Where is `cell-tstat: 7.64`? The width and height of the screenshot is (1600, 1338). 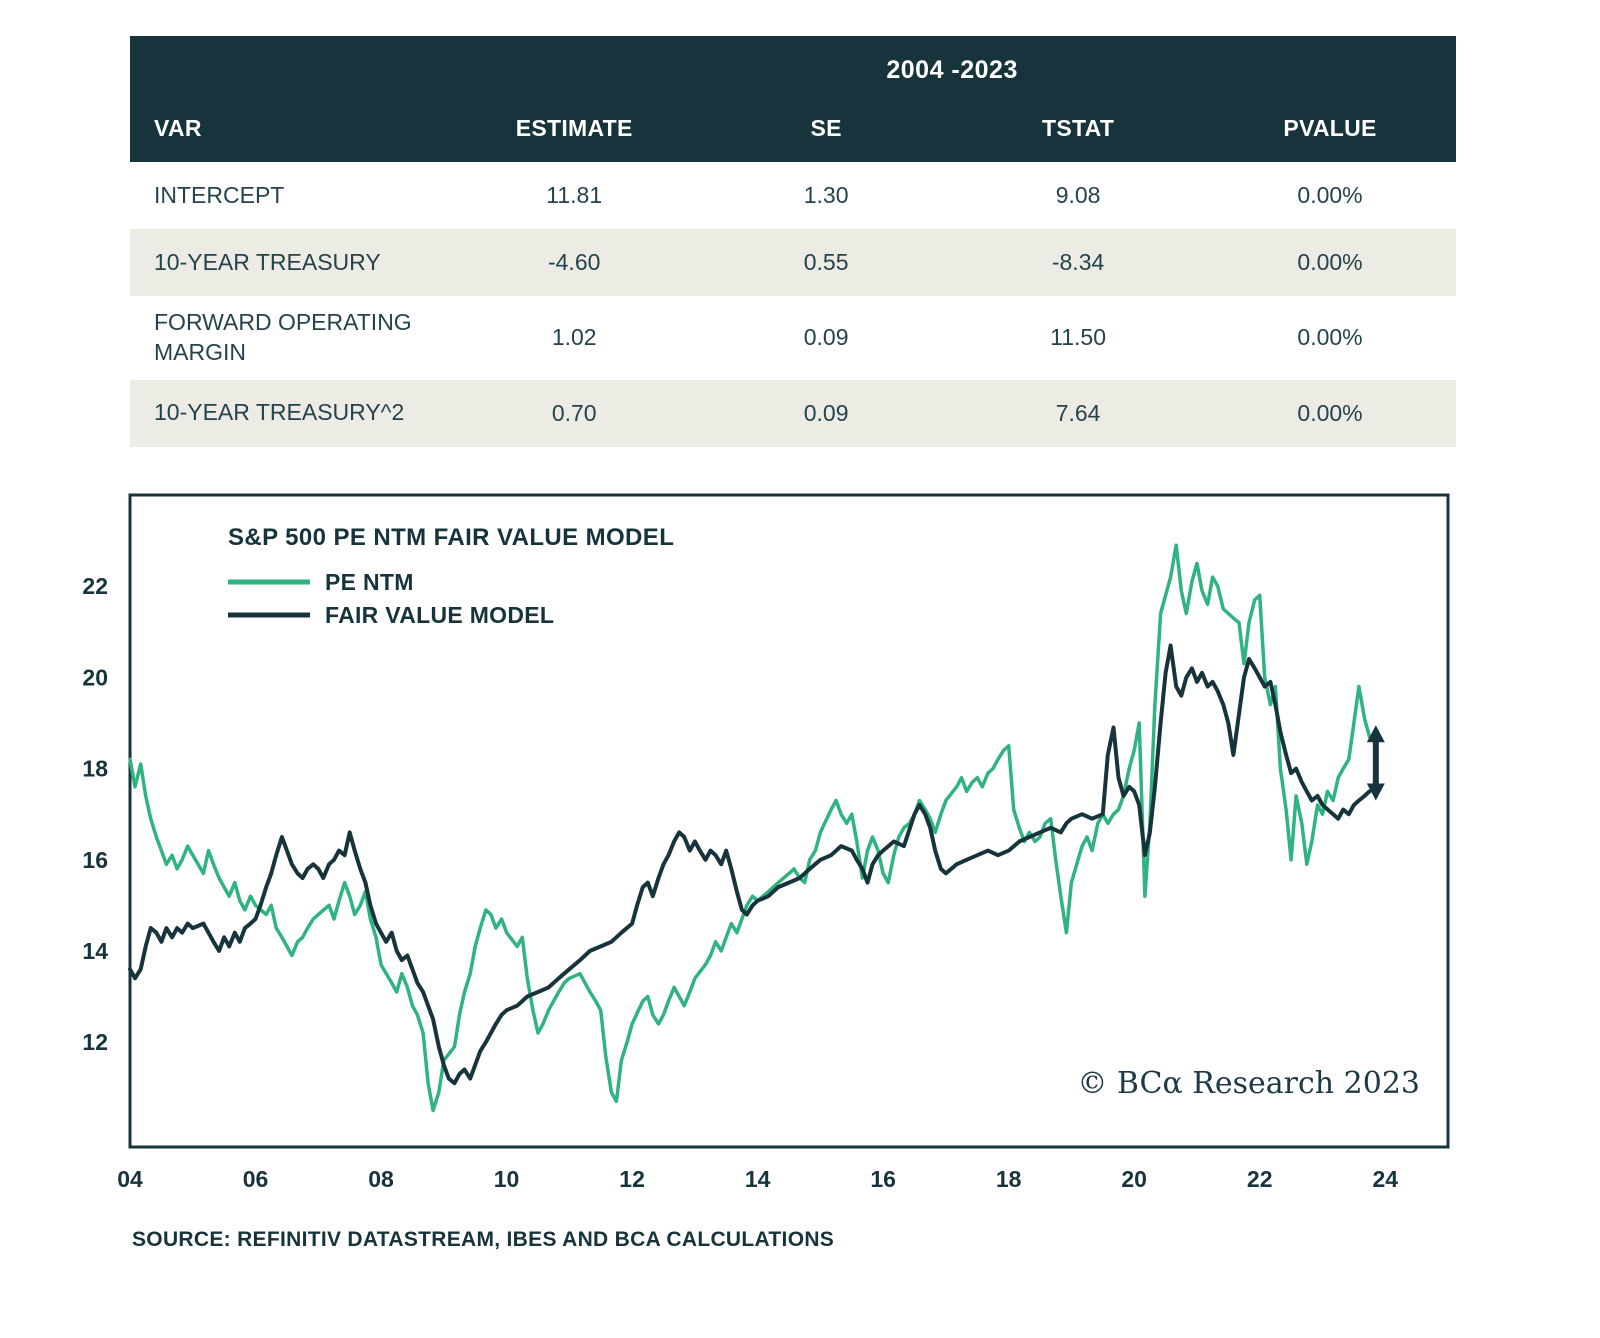
cell-tstat: 7.64 is located at coordinates (1078, 412).